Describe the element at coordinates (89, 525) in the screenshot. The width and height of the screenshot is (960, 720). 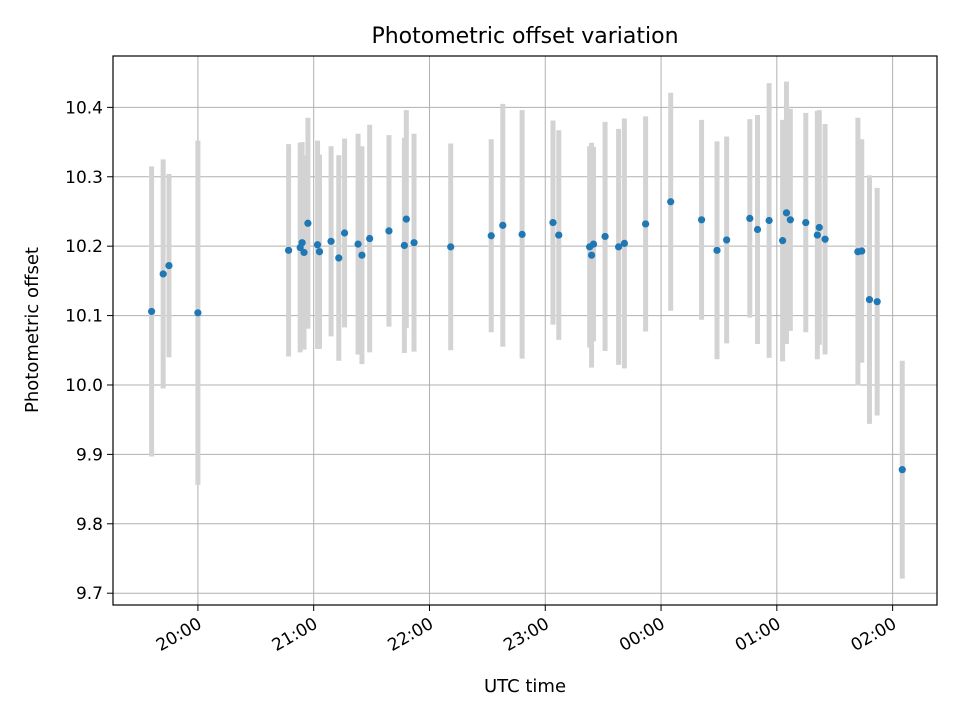
I see `y-tick-label: 9.8` at that location.